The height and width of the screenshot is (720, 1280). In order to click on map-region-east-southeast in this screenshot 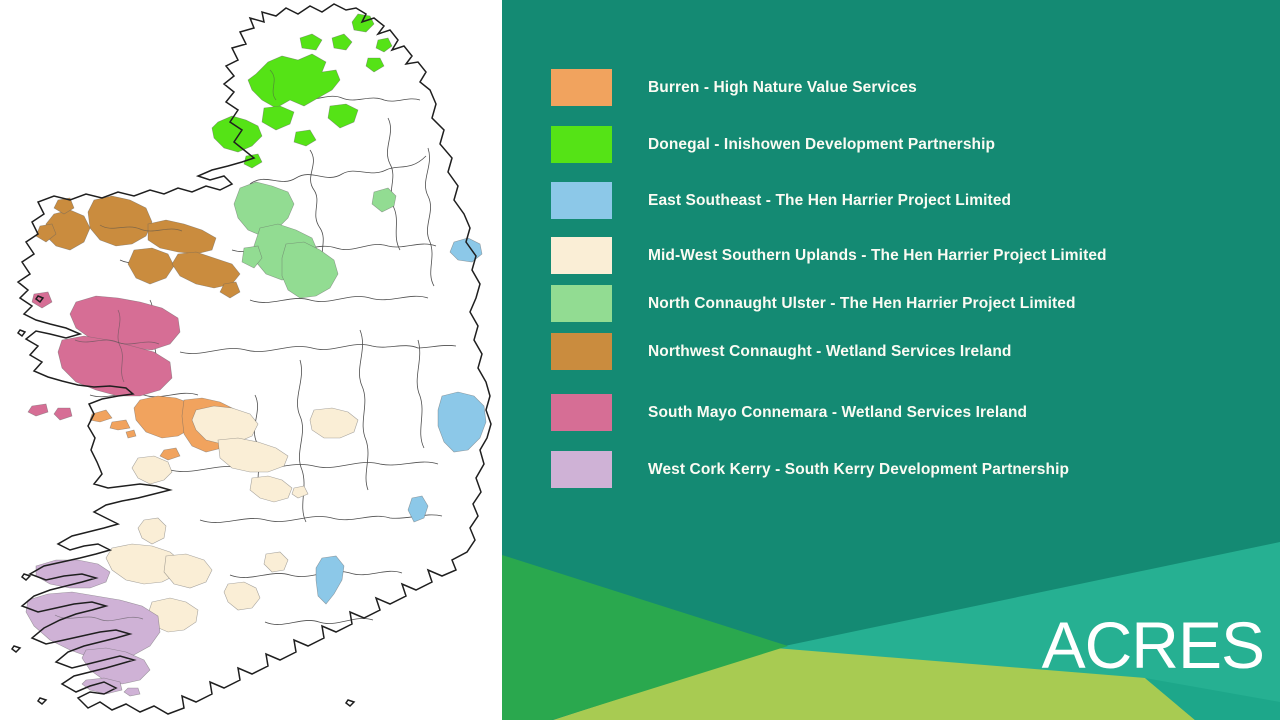, I will do `click(401, 421)`.